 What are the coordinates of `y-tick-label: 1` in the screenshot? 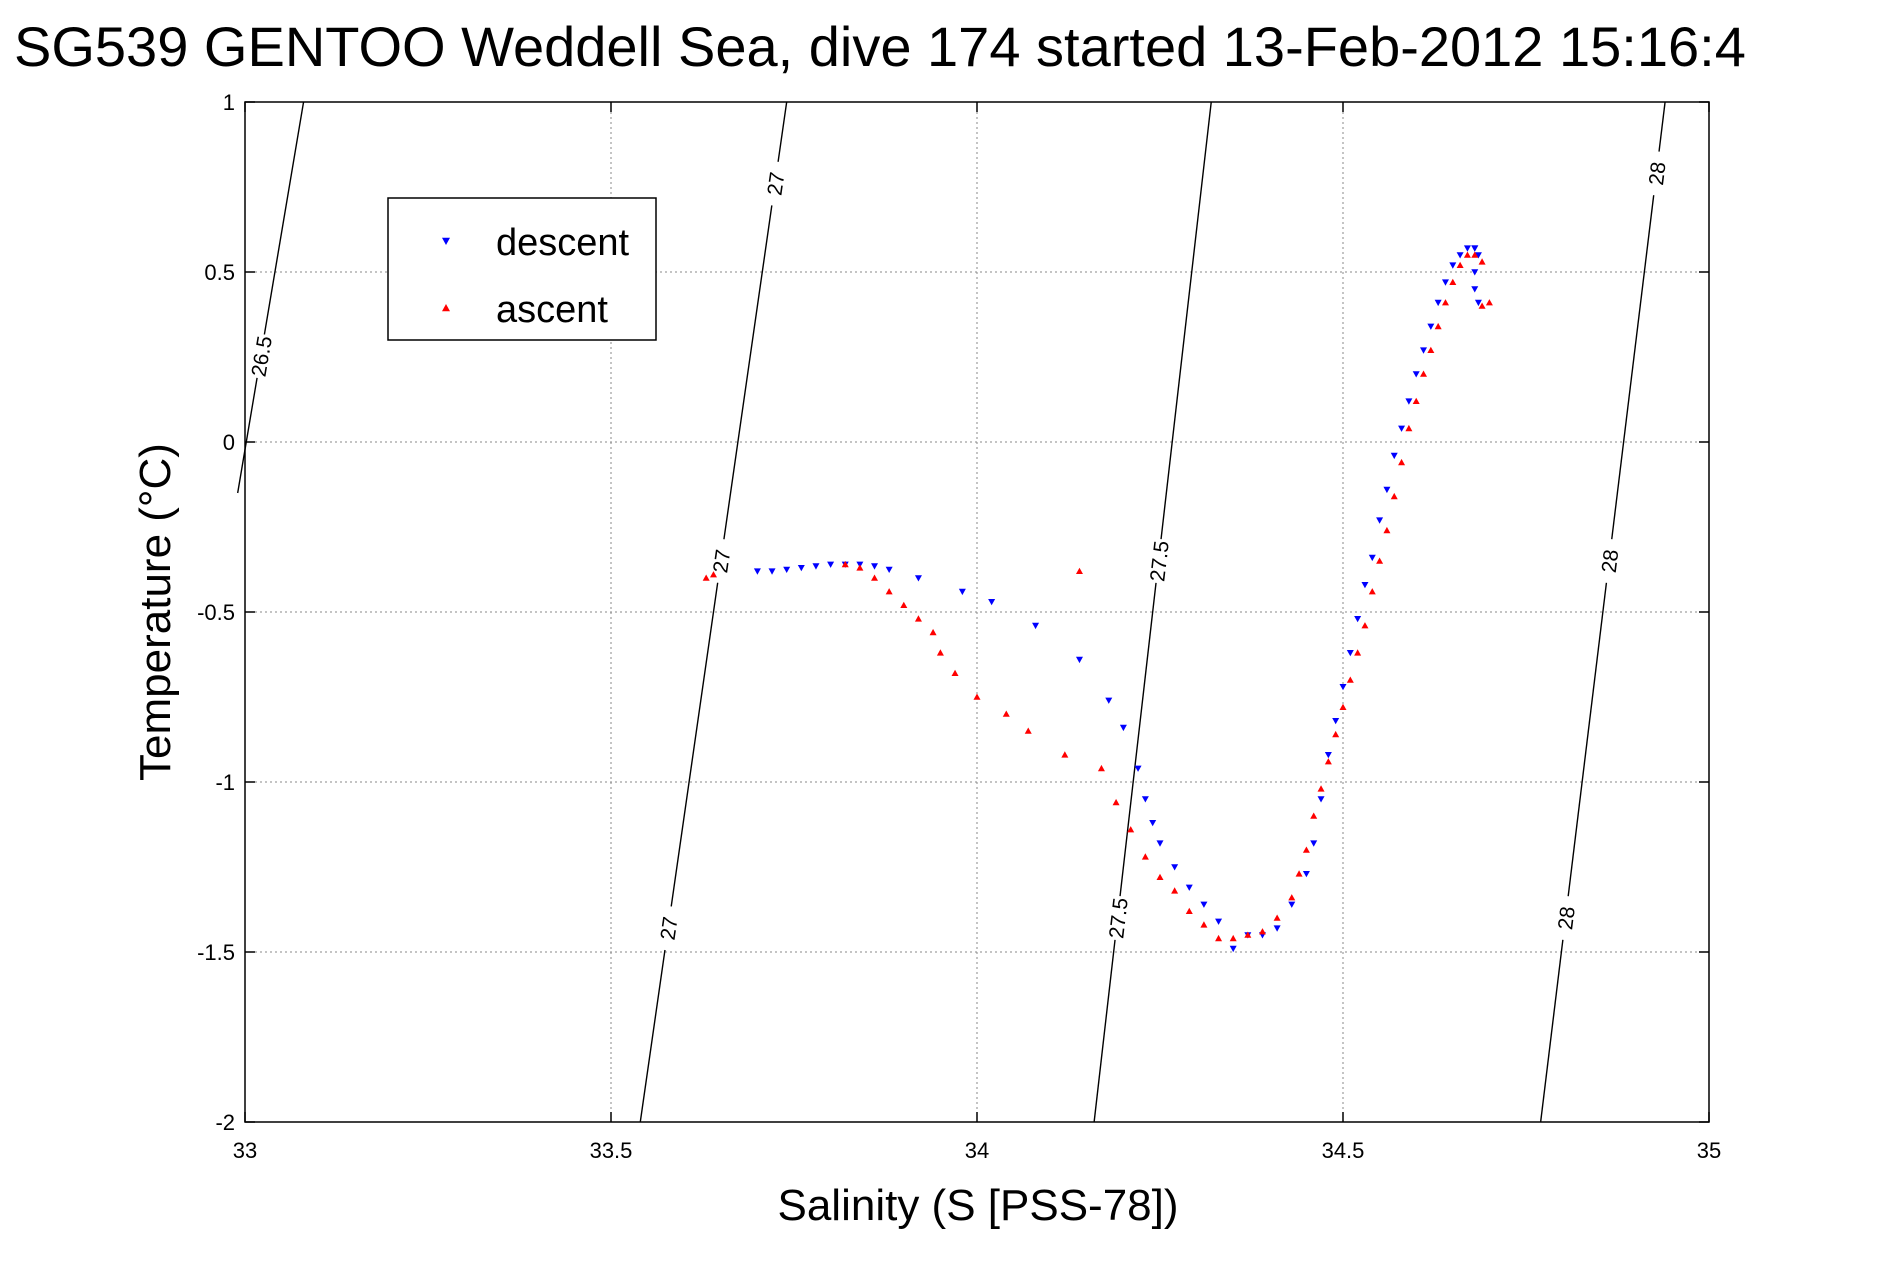 It's located at (229, 102).